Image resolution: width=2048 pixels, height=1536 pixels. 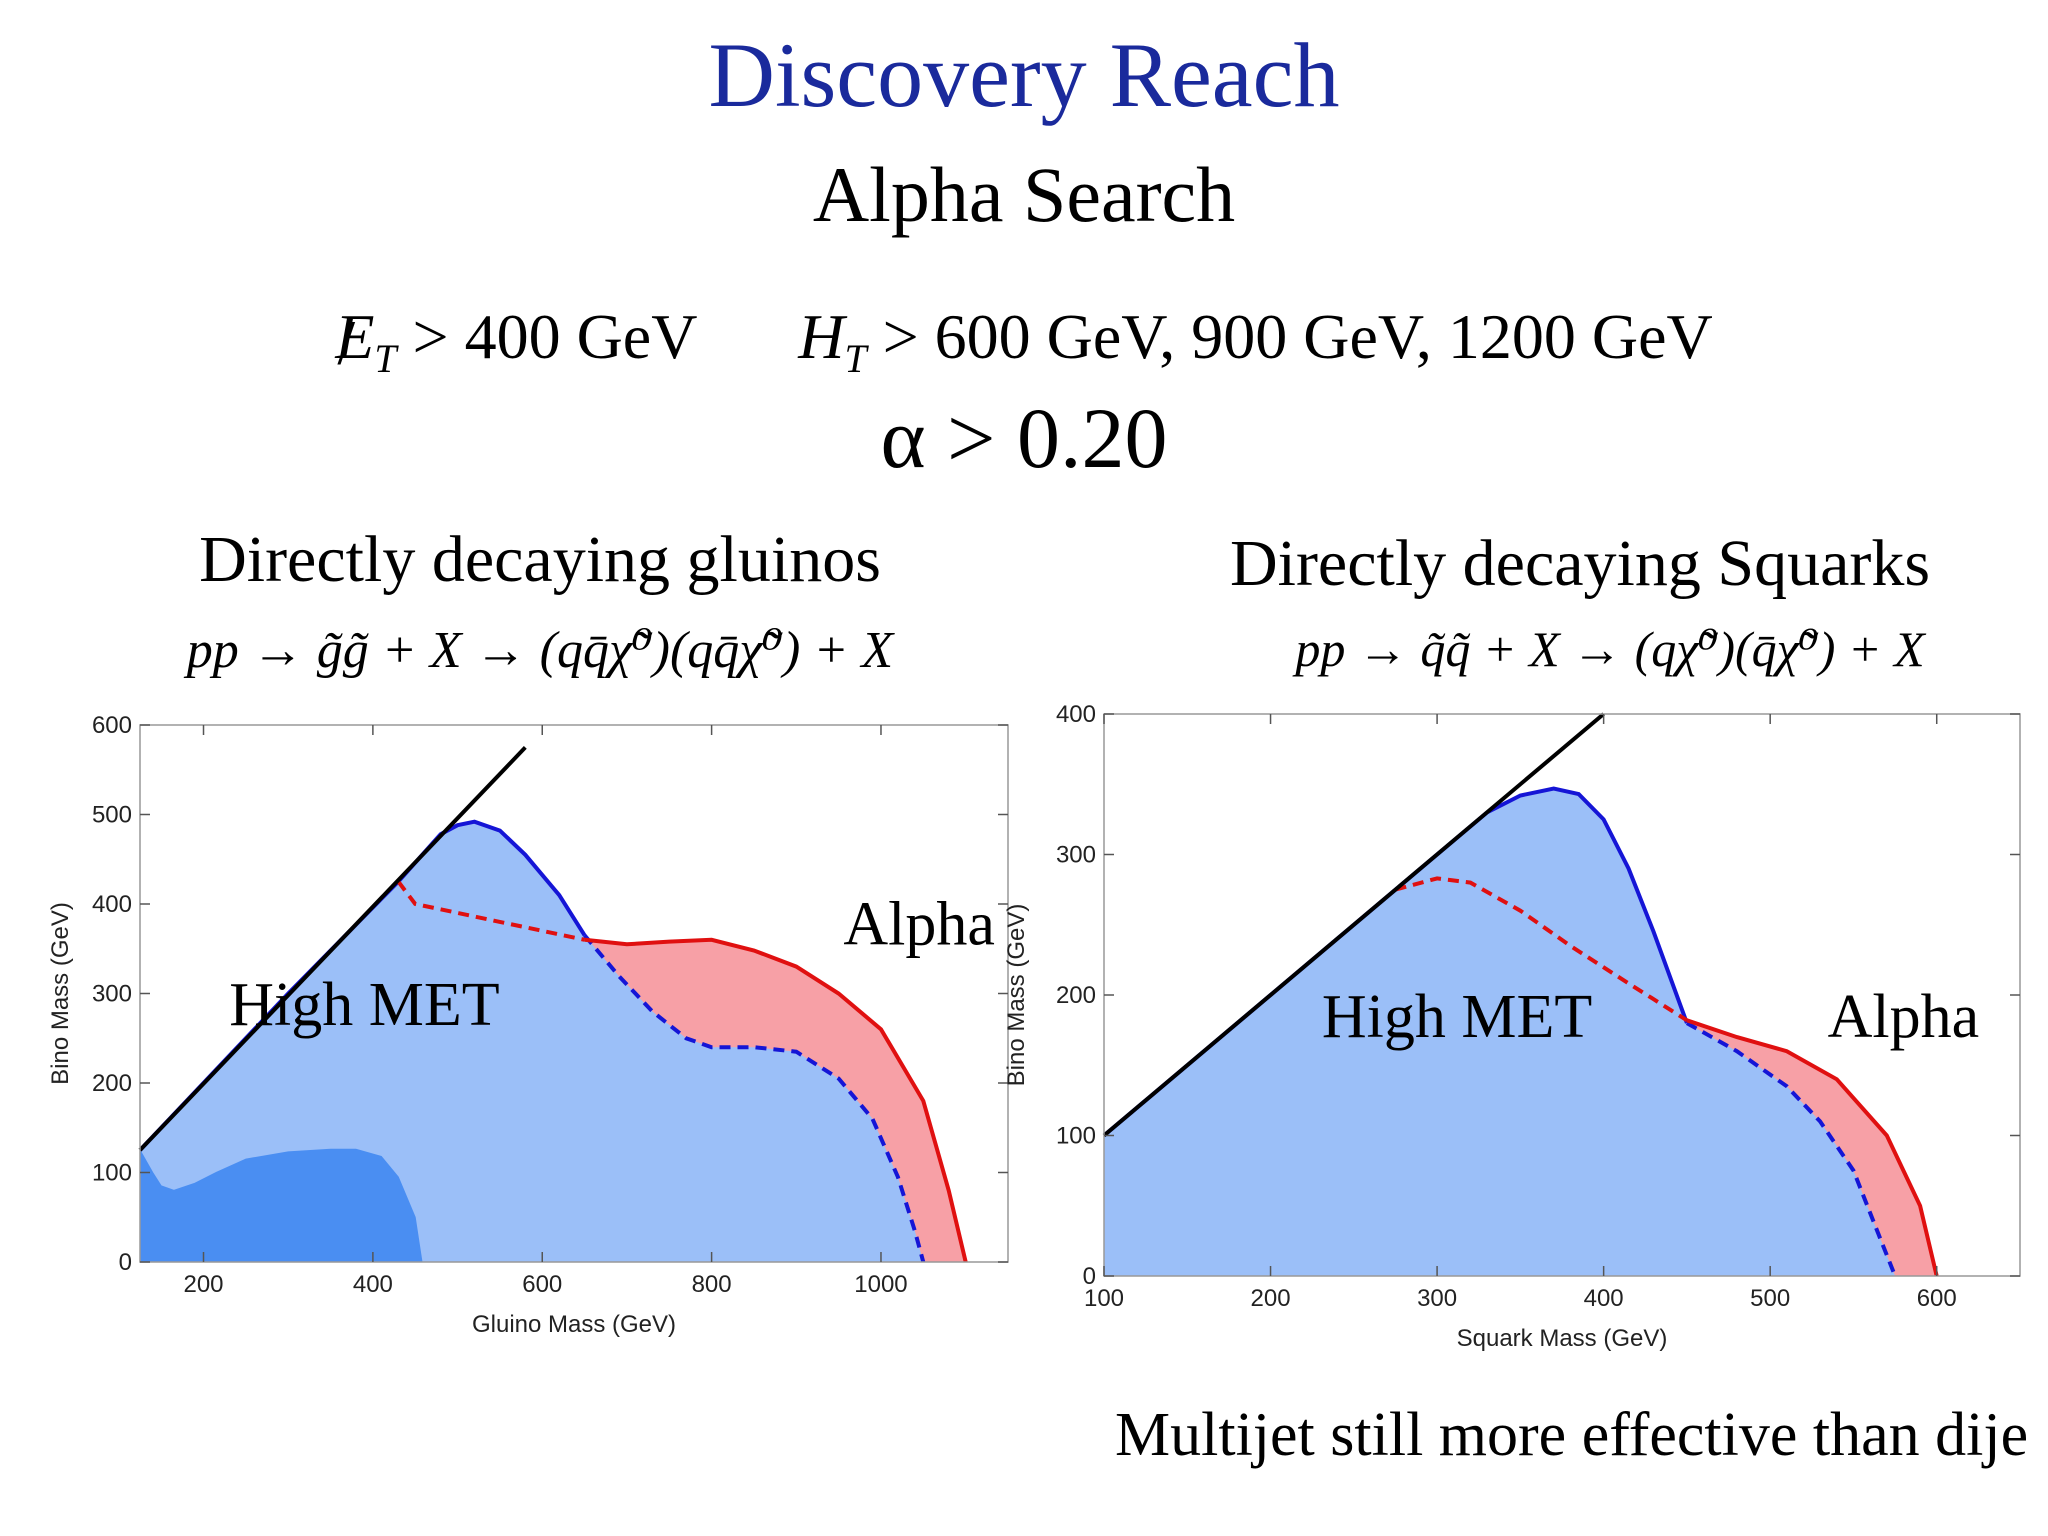 What do you see at coordinates (1024, 194) in the screenshot?
I see `slide-subtitle: Alpha Search` at bounding box center [1024, 194].